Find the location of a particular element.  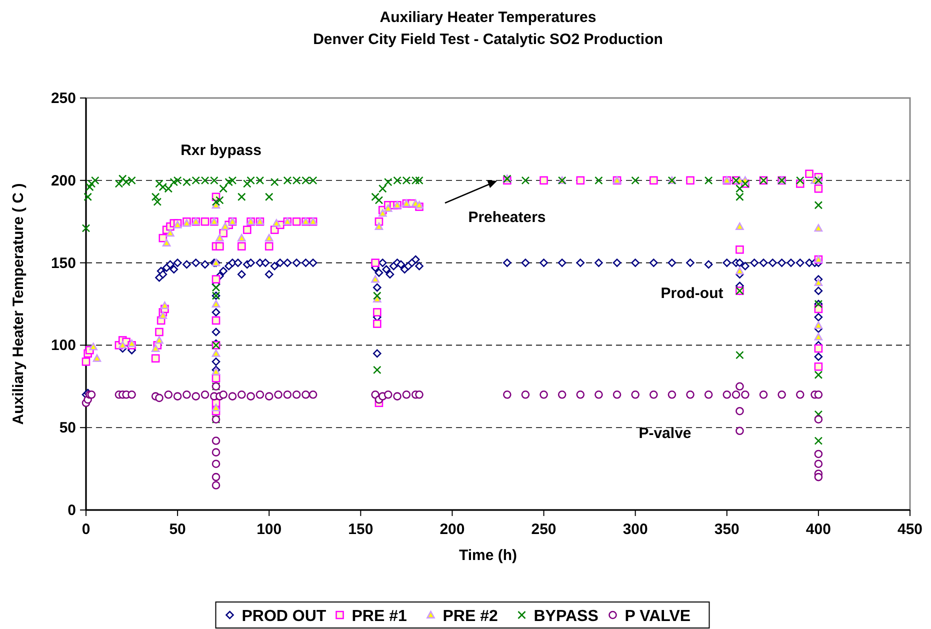

chart-title: Auxiliary Heater Temperatures is located at coordinates (488, 17).